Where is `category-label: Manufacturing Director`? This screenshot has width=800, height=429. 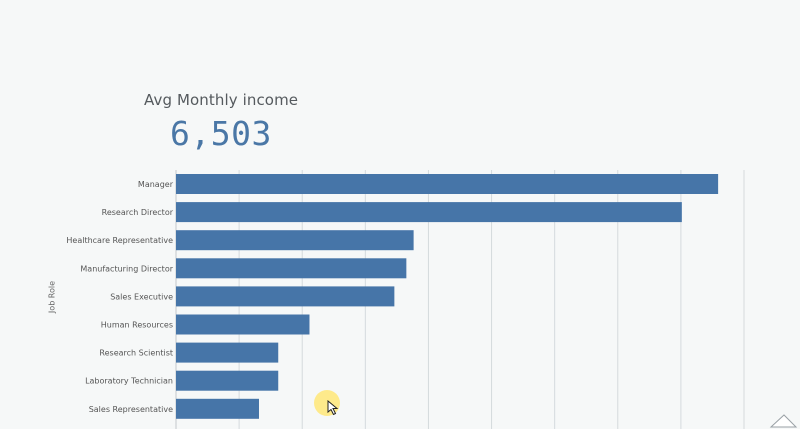 category-label: Manufacturing Director is located at coordinates (126, 268).